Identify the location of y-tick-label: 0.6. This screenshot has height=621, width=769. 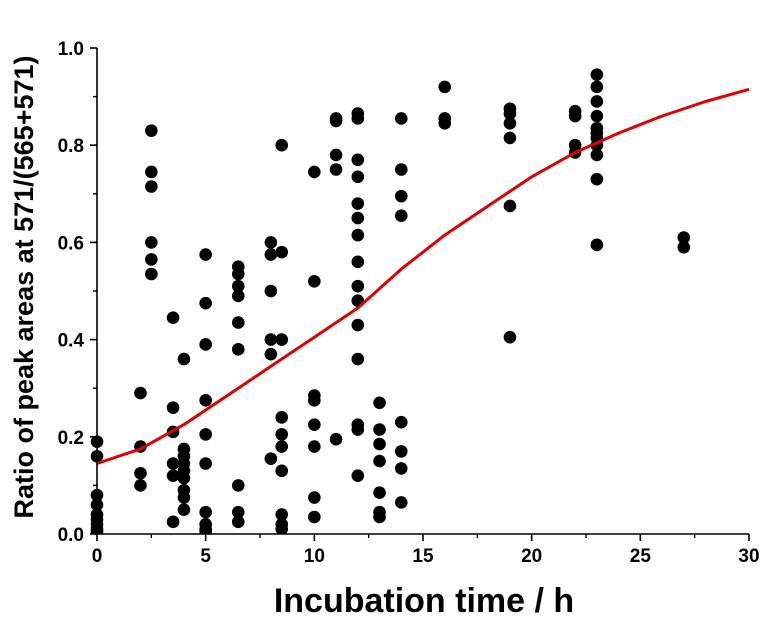
(71, 243).